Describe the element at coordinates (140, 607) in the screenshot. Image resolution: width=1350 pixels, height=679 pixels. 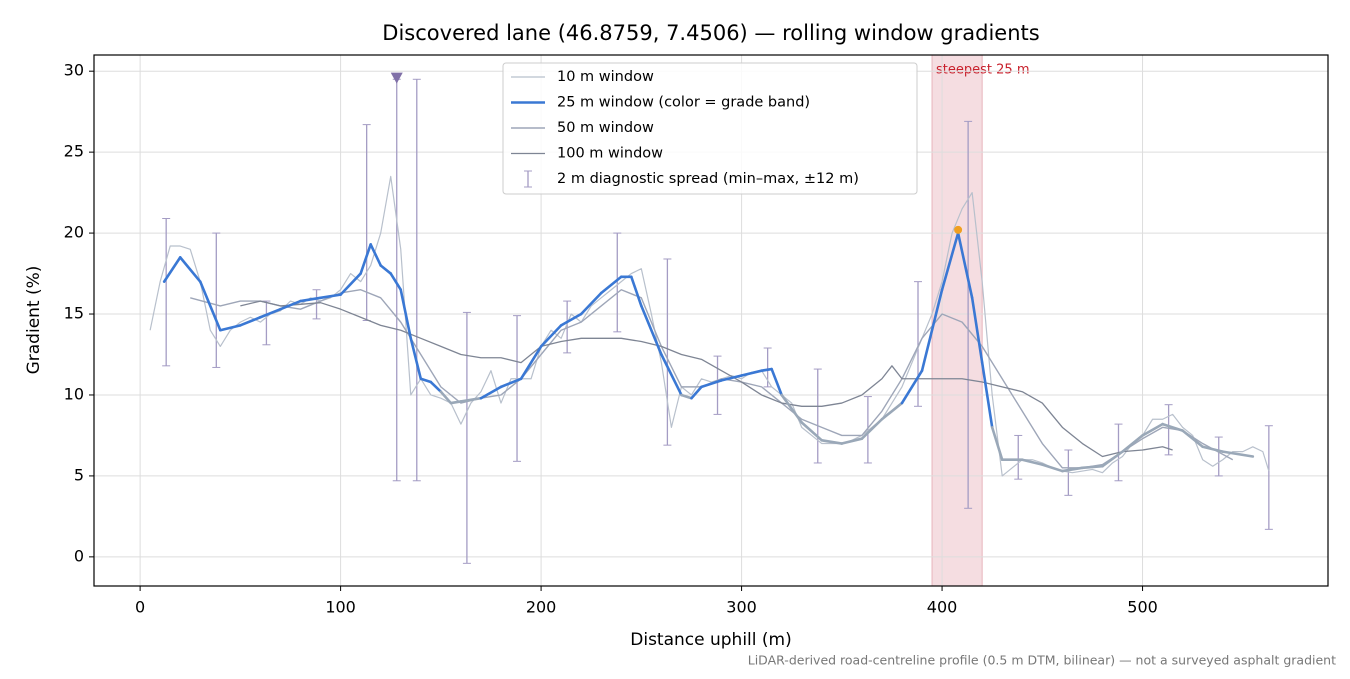
I see `x-tick-label: 0` at that location.